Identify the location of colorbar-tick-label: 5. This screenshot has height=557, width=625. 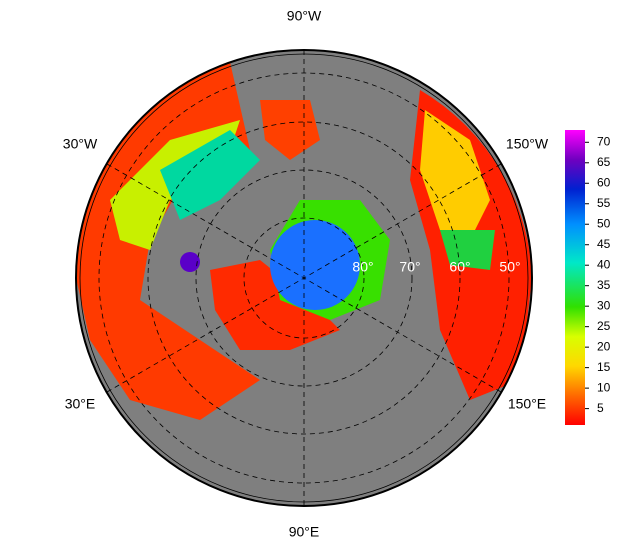
(600, 408).